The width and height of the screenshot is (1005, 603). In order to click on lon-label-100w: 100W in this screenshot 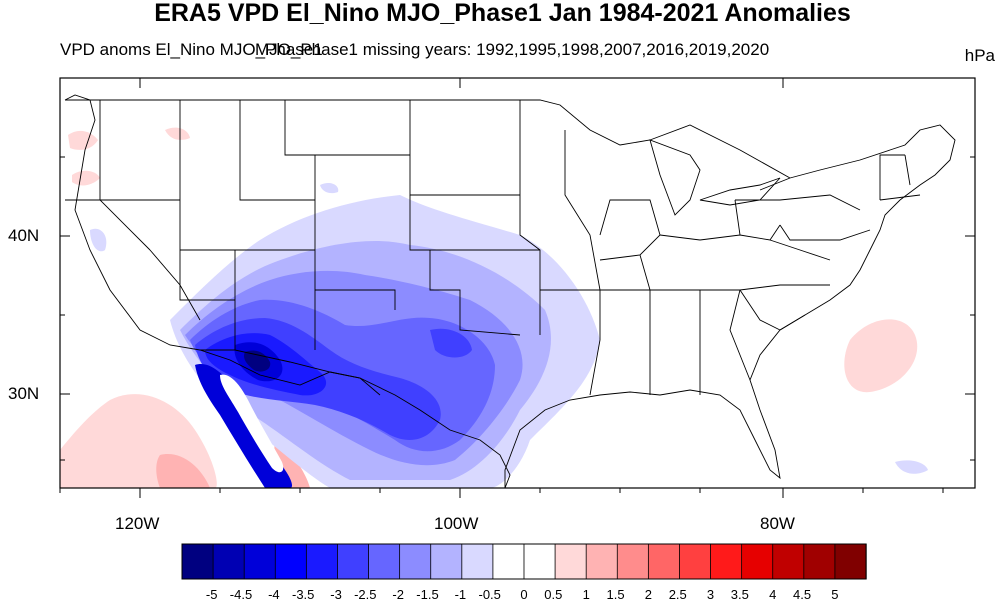, I will do `click(456, 523)`.